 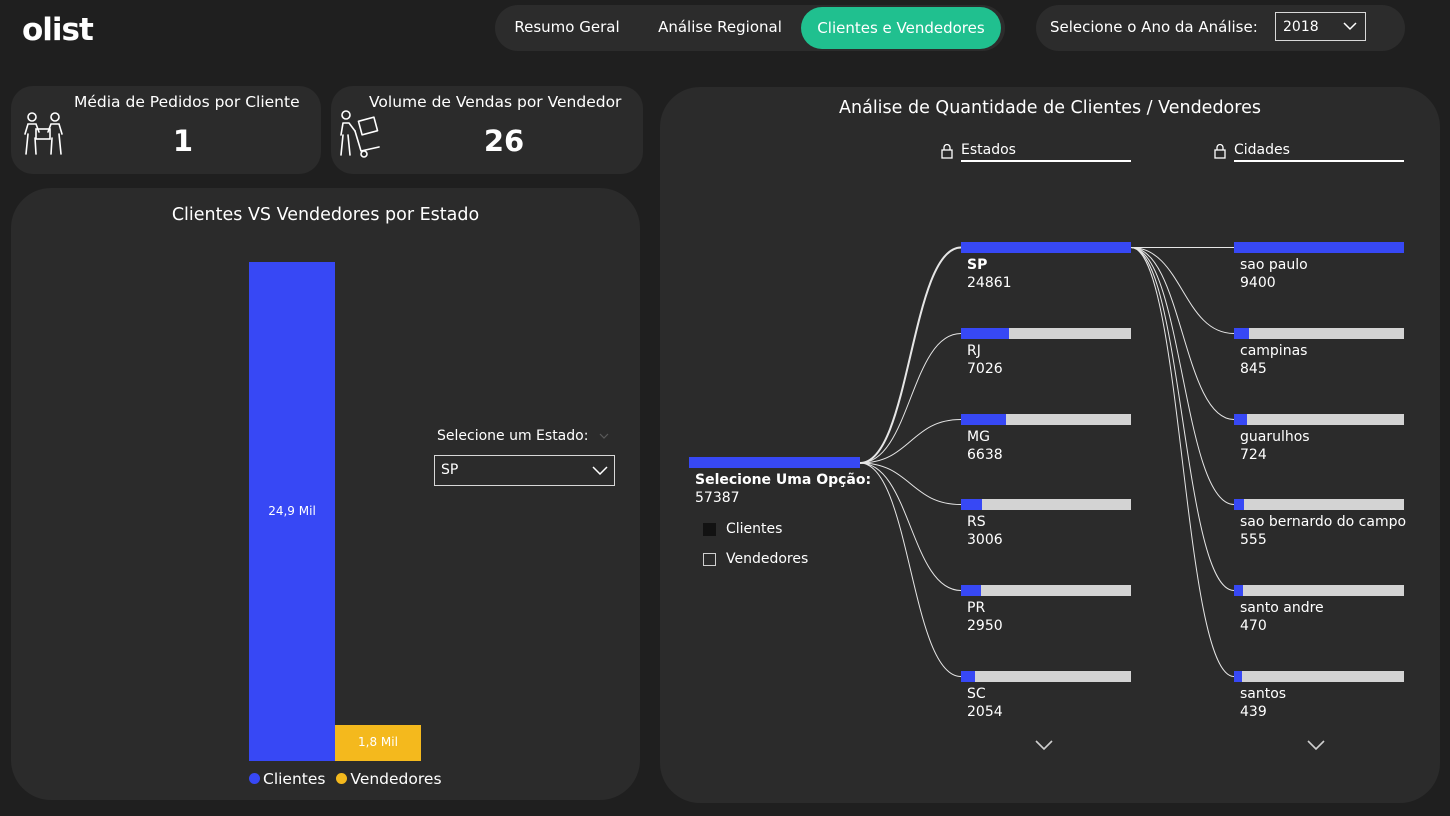 I want to click on cidade-value: 555, so click(x=1253, y=540).